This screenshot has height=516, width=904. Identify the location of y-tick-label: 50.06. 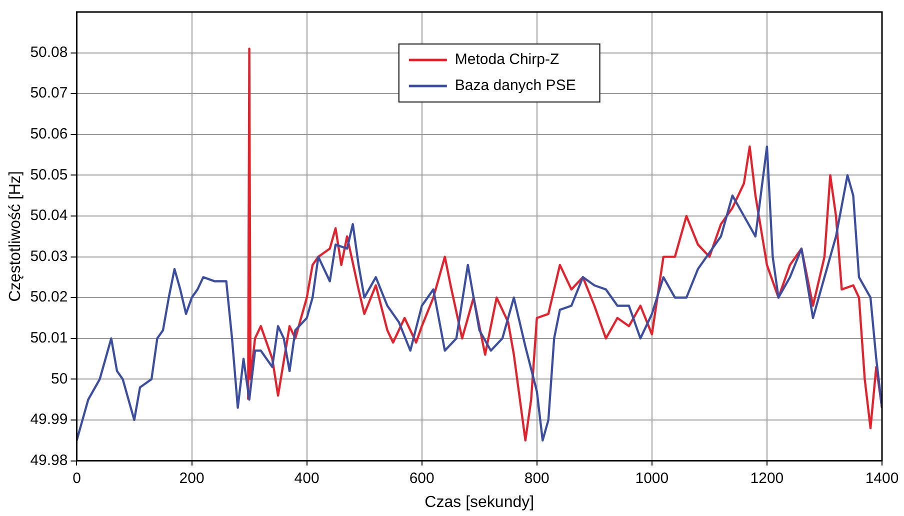
(49, 134).